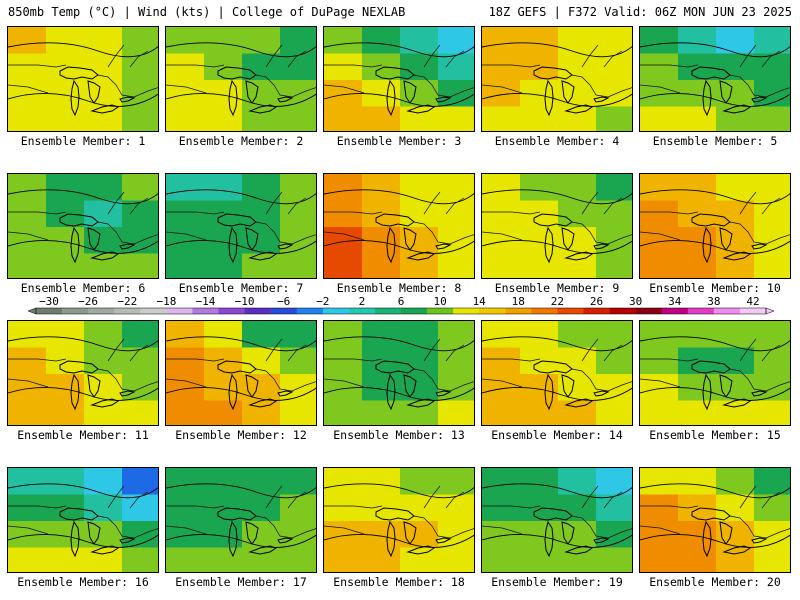 The image size is (800, 600). I want to click on ensemble-member-label: Ensemble Member: 18, so click(399, 582).